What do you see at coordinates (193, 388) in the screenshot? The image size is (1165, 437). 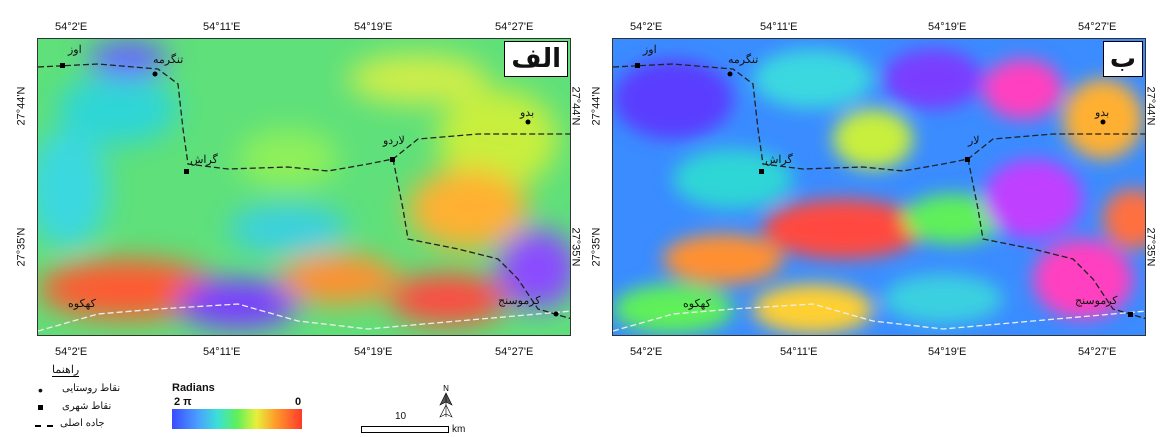 I see `colorbar-label: Radians` at bounding box center [193, 388].